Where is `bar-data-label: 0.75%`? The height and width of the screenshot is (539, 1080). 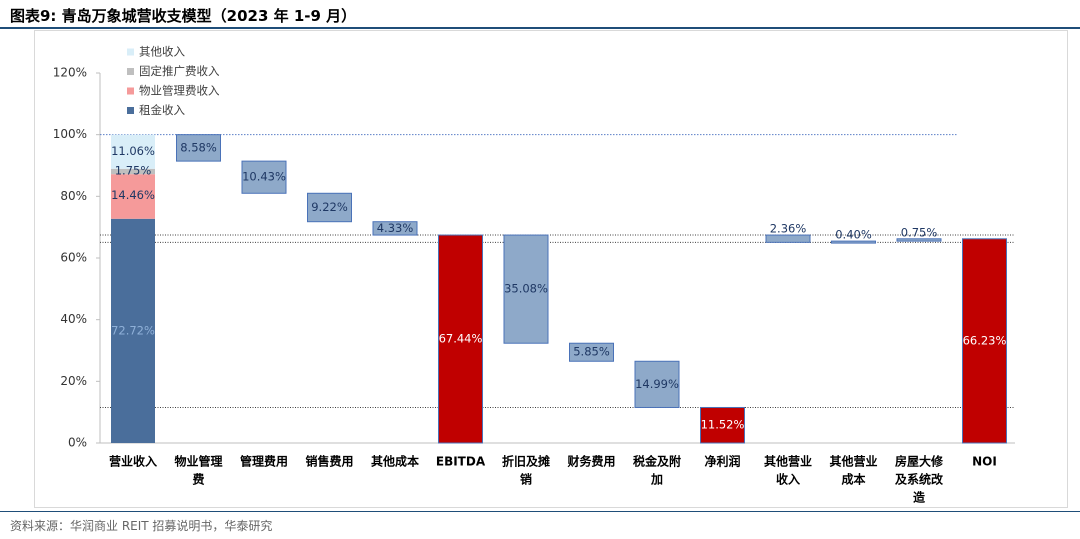
bar-data-label: 0.75% is located at coordinates (919, 232).